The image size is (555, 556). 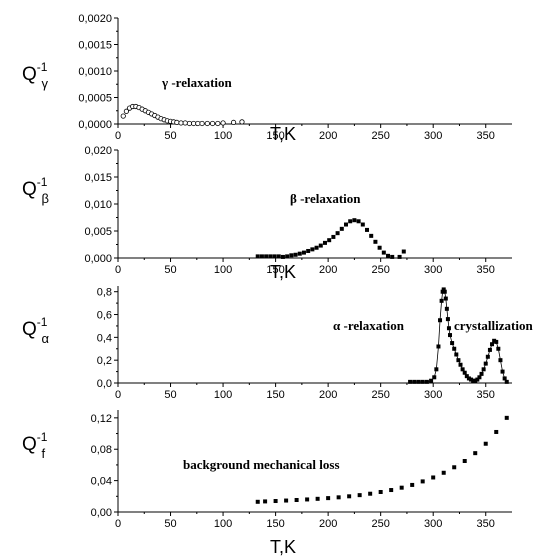 What do you see at coordinates (223, 395) in the screenshot?
I see `x-tick-label: 100` at bounding box center [223, 395].